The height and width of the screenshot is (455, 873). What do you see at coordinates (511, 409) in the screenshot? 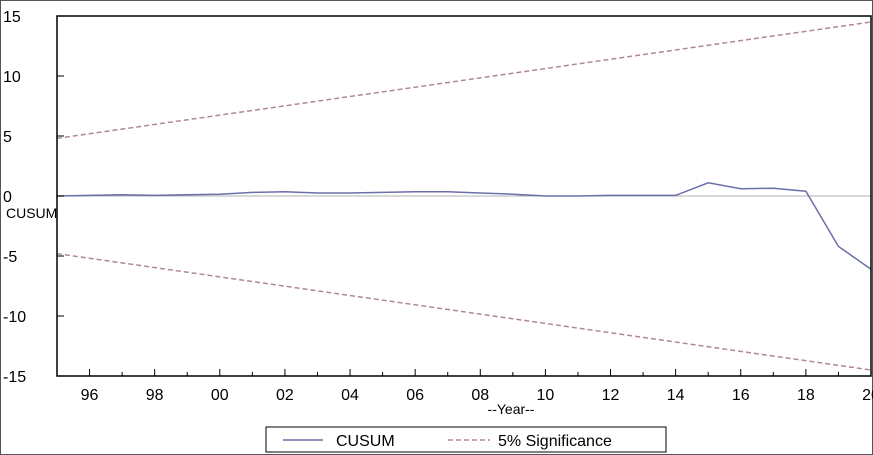
I see `x-axis-label: --Year--` at bounding box center [511, 409].